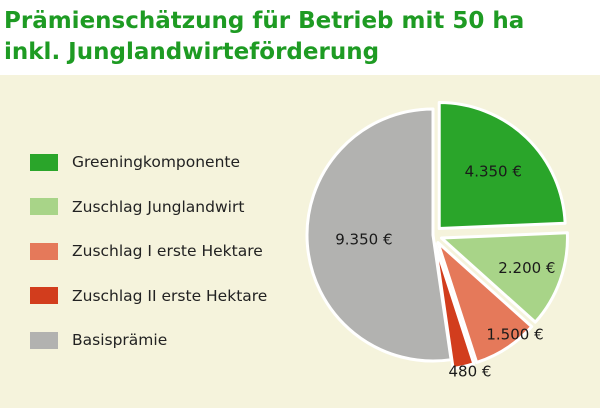 The height and width of the screenshot is (408, 600). Describe the element at coordinates (192, 52) in the screenshot. I see `chart-title-line-2: inkl. Junglandwirteförderung` at that location.